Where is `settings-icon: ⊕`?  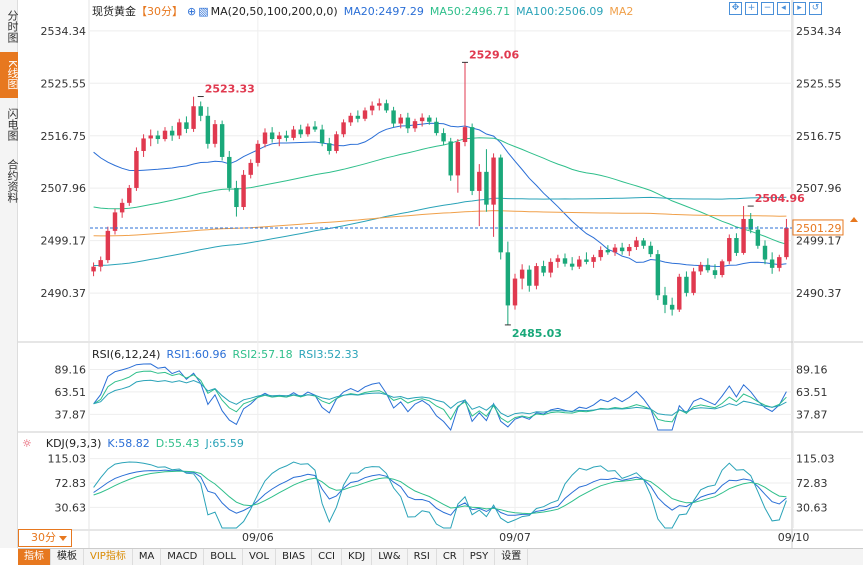
settings-icon: ⊕ is located at coordinates (192, 11).